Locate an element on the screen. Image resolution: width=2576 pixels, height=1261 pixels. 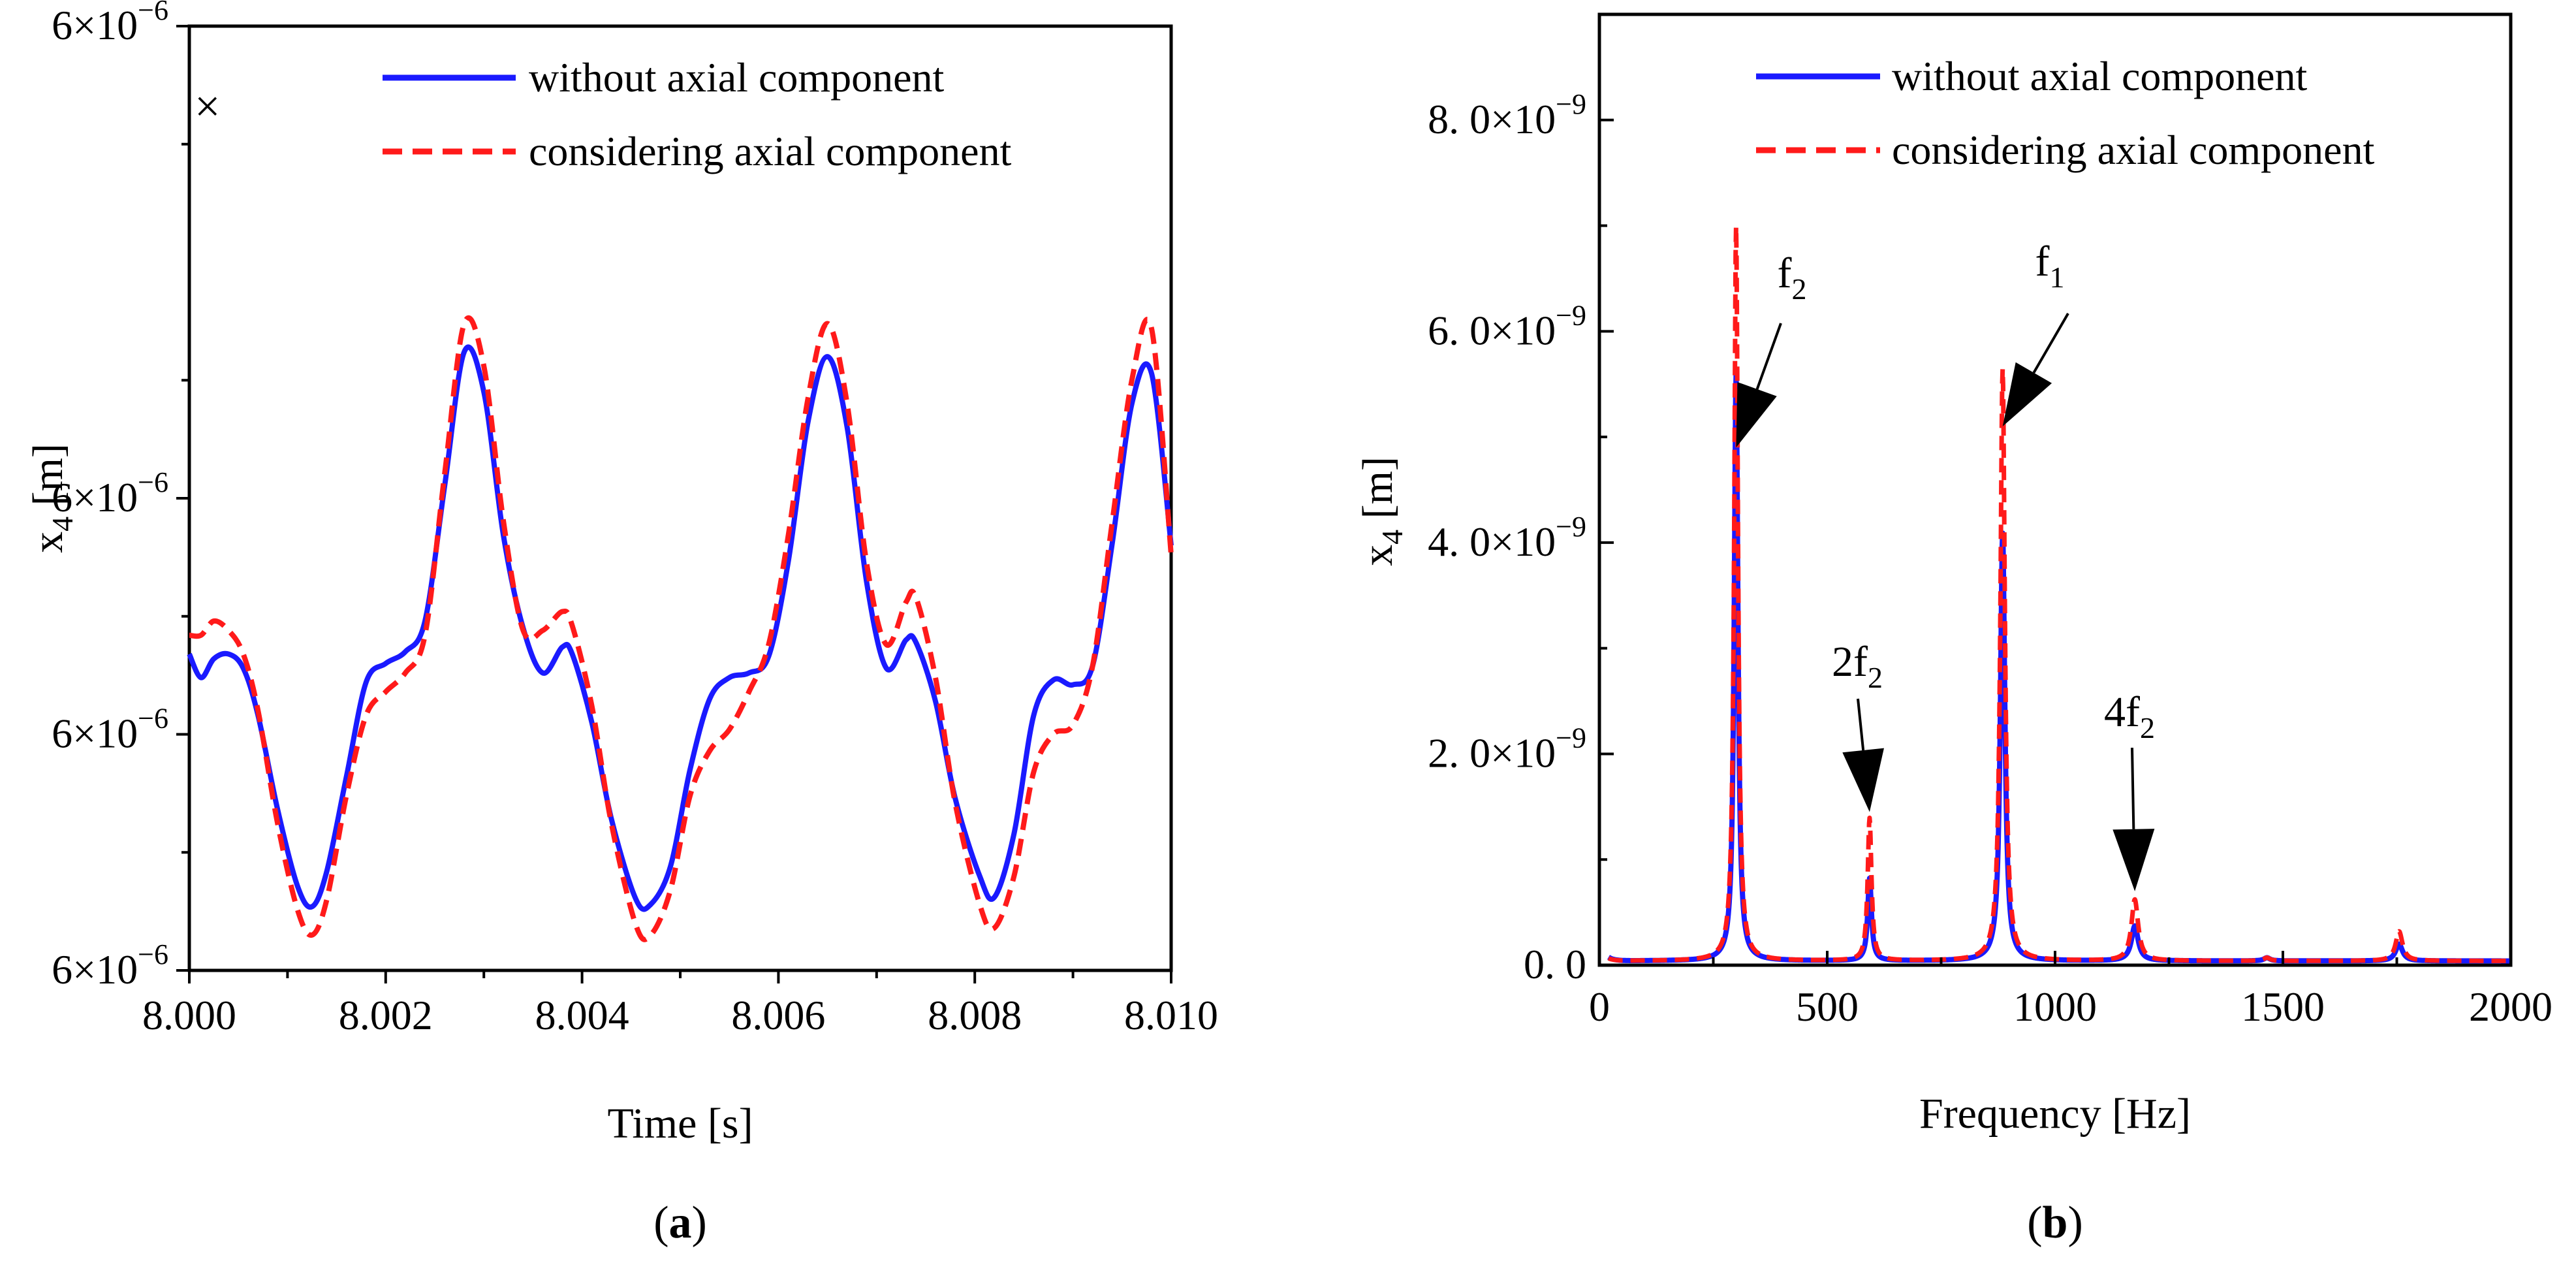
chart-b-xtick-label-3-base: 1500 is located at coordinates (2283, 1006).